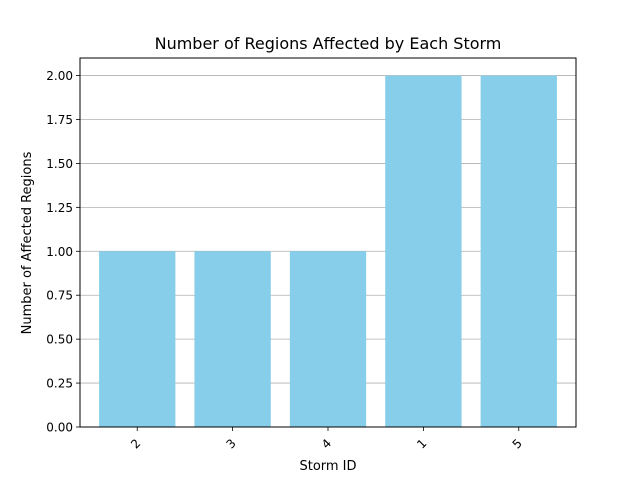 Image resolution: width=640 pixels, height=484 pixels. I want to click on y-tick-label: 1.00, so click(59, 252).